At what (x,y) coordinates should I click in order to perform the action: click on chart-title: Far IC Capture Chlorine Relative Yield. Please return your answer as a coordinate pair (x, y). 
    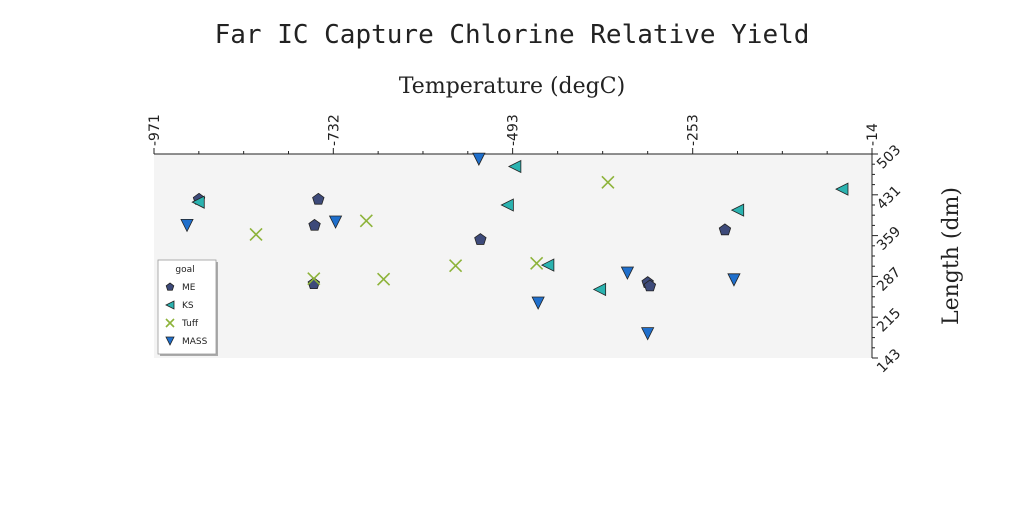
    Looking at the image, I should click on (512, 35).